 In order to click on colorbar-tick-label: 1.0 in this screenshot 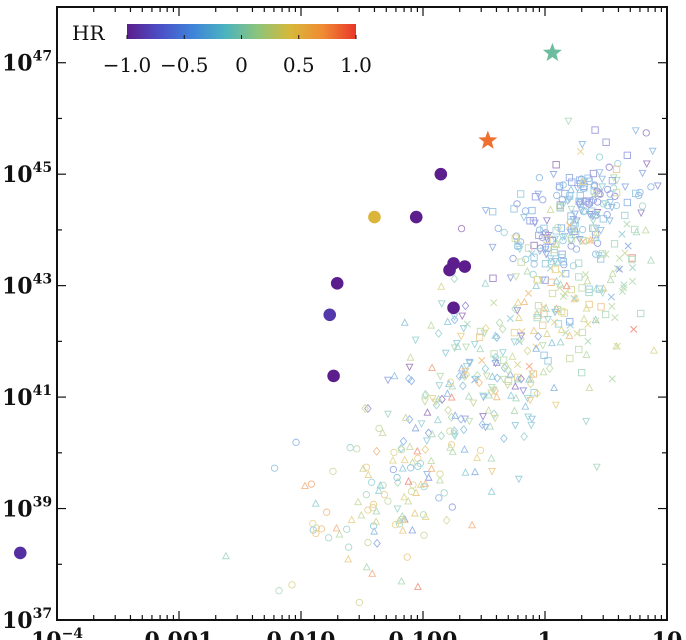, I will do `click(356, 65)`.